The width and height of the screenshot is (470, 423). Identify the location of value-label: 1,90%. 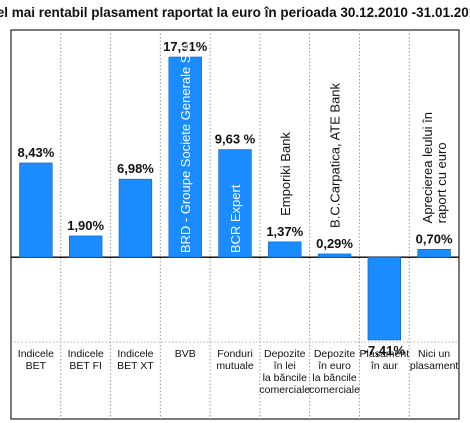
(85, 225).